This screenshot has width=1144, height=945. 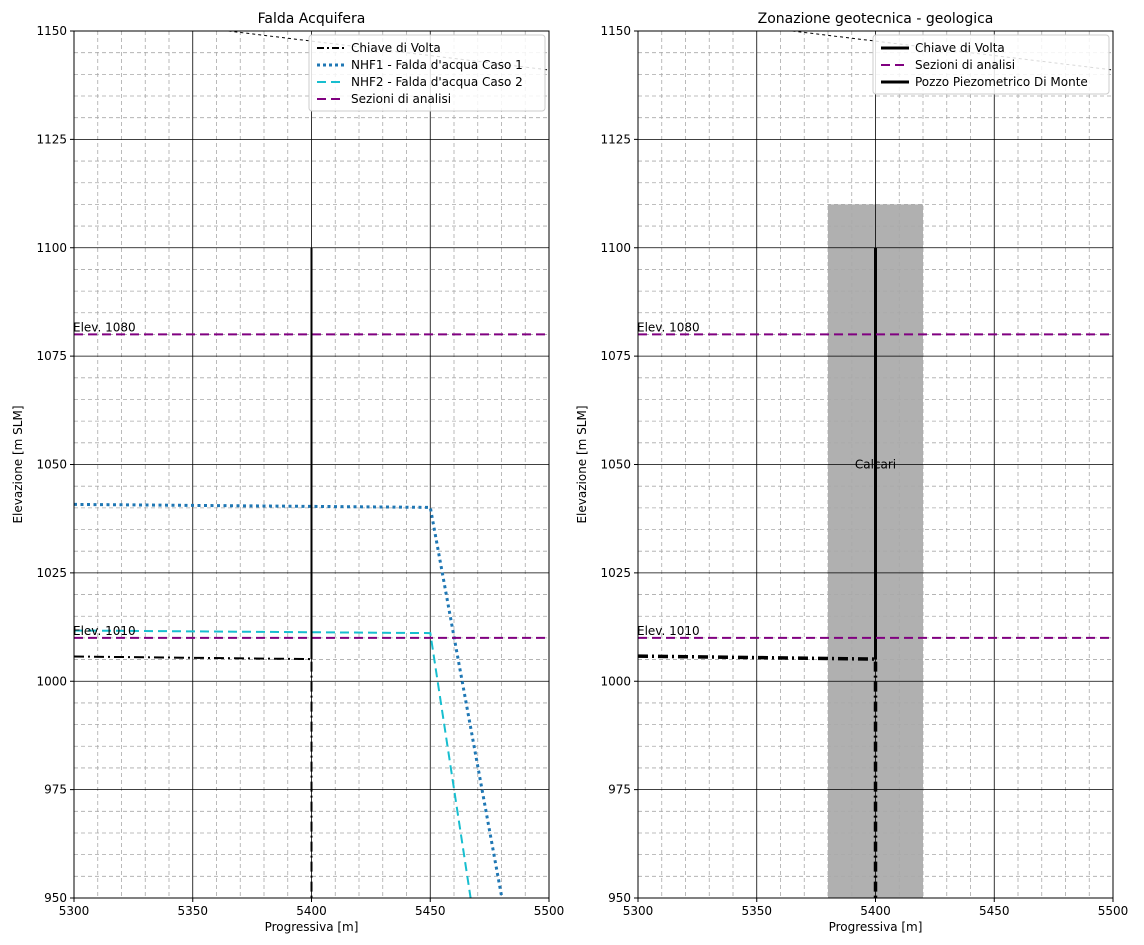 I want to click on annotation-label: Calcari, so click(x=875, y=465).